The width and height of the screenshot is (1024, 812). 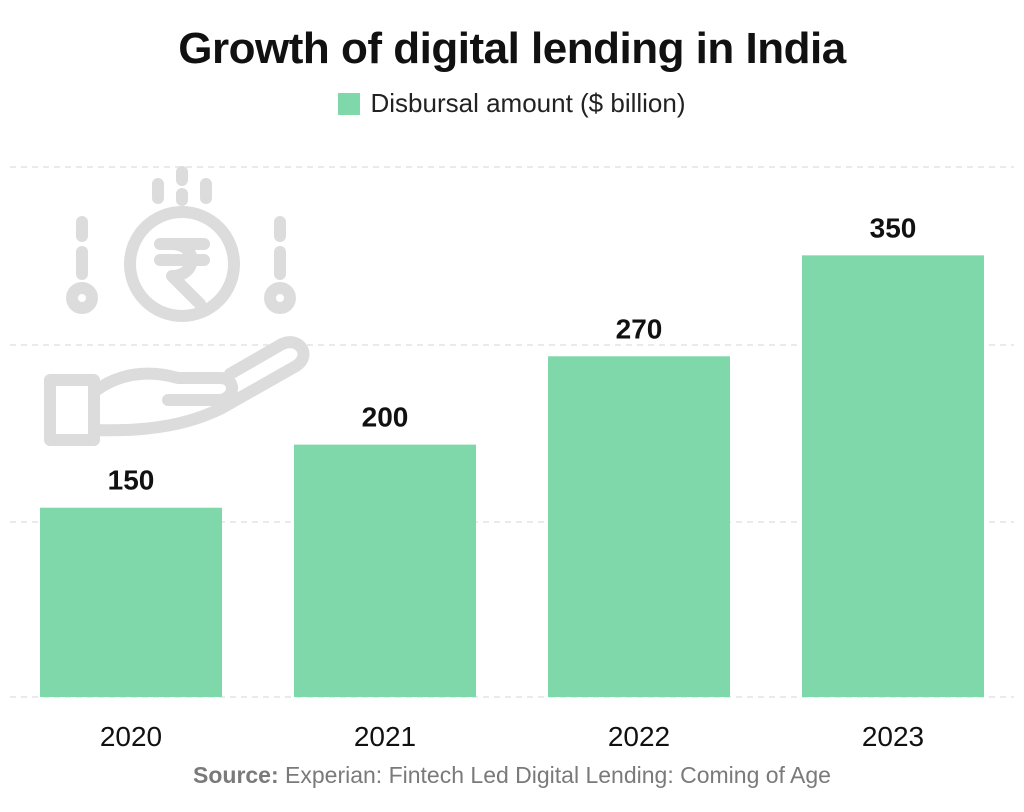 What do you see at coordinates (639, 736) in the screenshot?
I see `x-tick-2022: 2022` at bounding box center [639, 736].